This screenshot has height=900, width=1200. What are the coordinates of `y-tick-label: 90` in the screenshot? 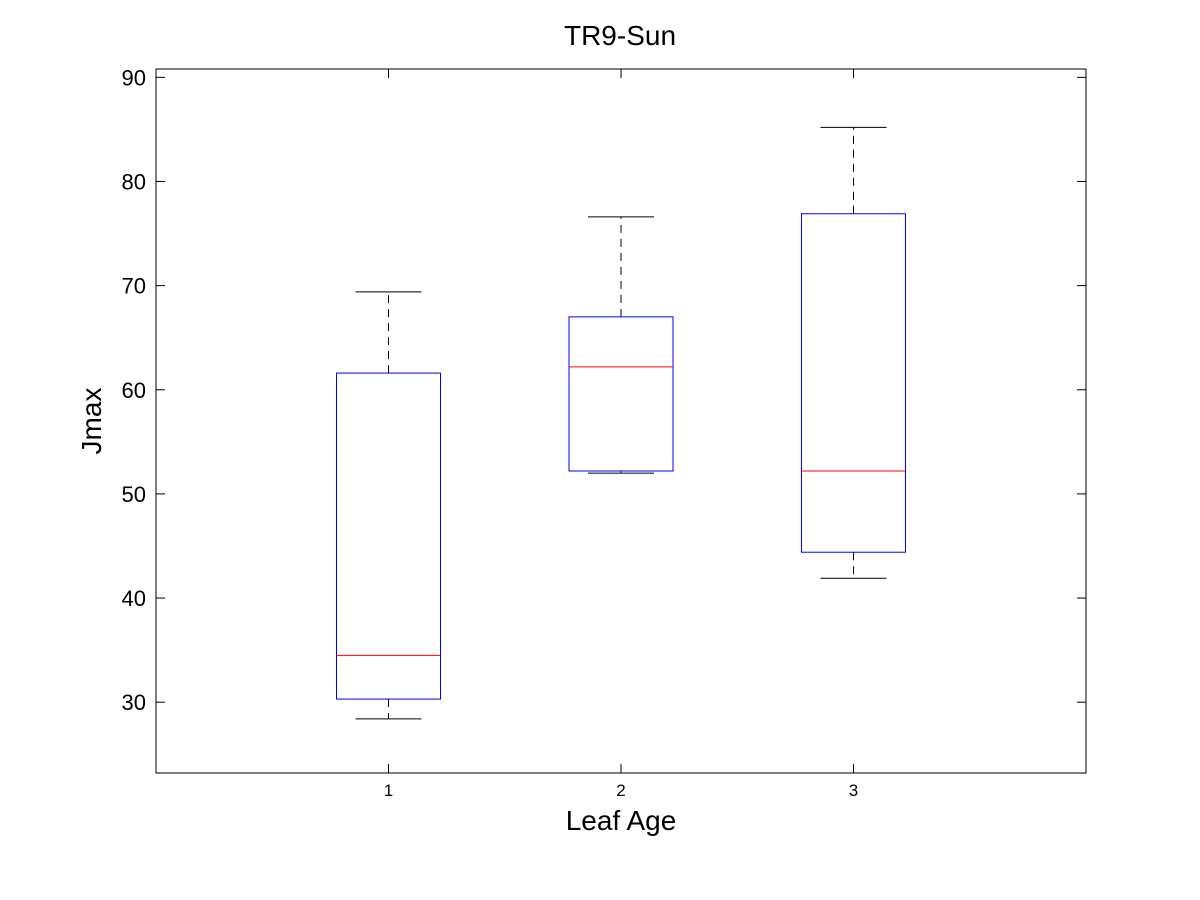 It's located at (134, 77).